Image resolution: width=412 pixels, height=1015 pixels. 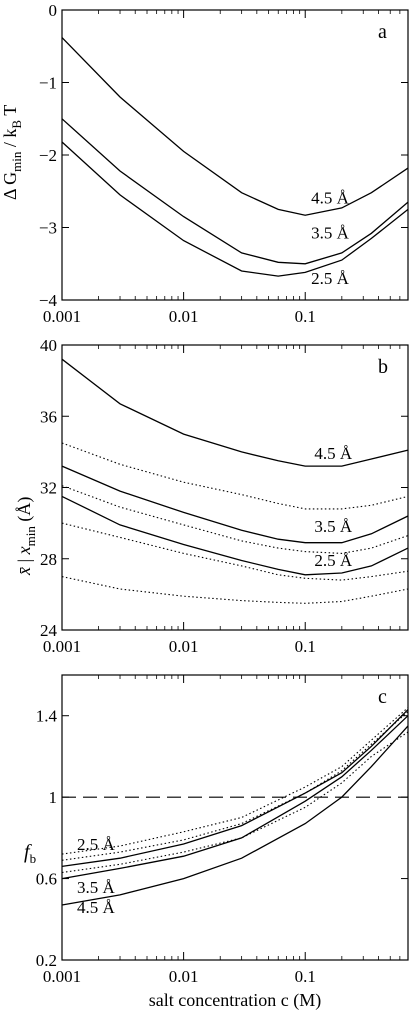 I want to click on y-axis-label-a: Δ Gmin / kB T, so click(x=12, y=152).